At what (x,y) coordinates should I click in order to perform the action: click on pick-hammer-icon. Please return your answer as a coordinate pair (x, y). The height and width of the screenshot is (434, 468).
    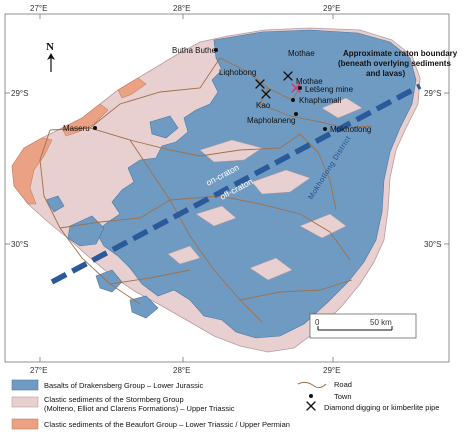
    Looking at the image, I should click on (274, 85).